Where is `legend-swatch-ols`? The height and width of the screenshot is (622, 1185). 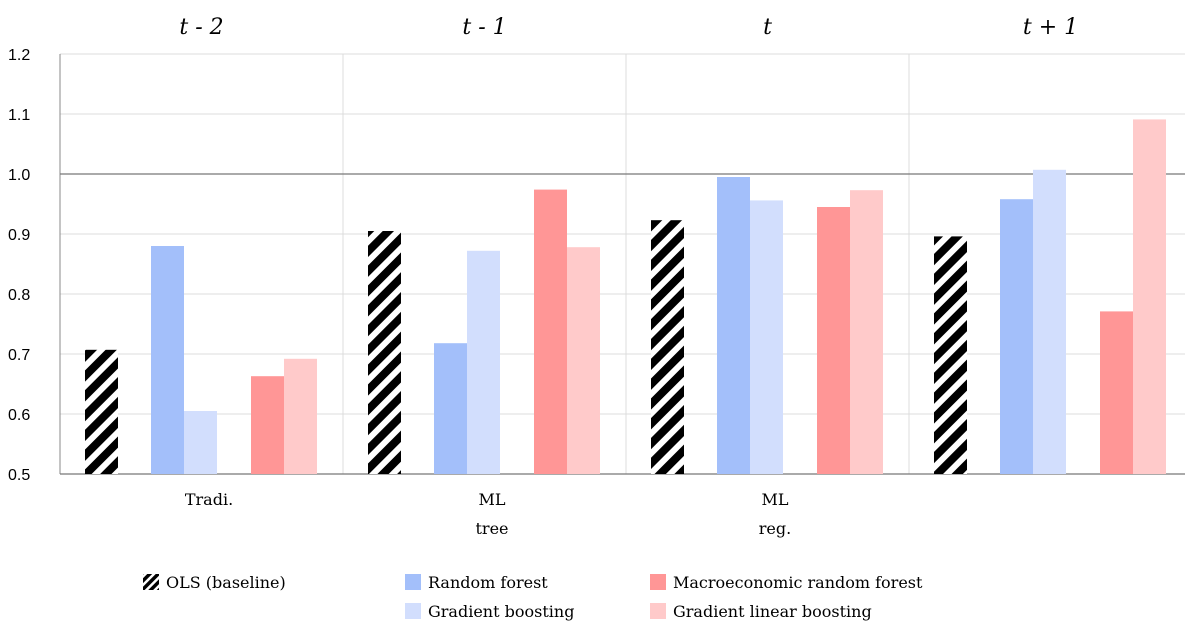 legend-swatch-ols is located at coordinates (151, 582).